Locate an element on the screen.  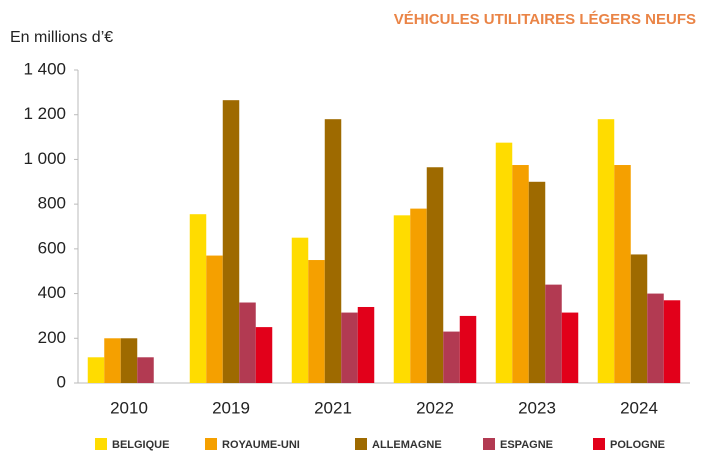
y-tick-label: 1 000 is located at coordinates (44, 158).